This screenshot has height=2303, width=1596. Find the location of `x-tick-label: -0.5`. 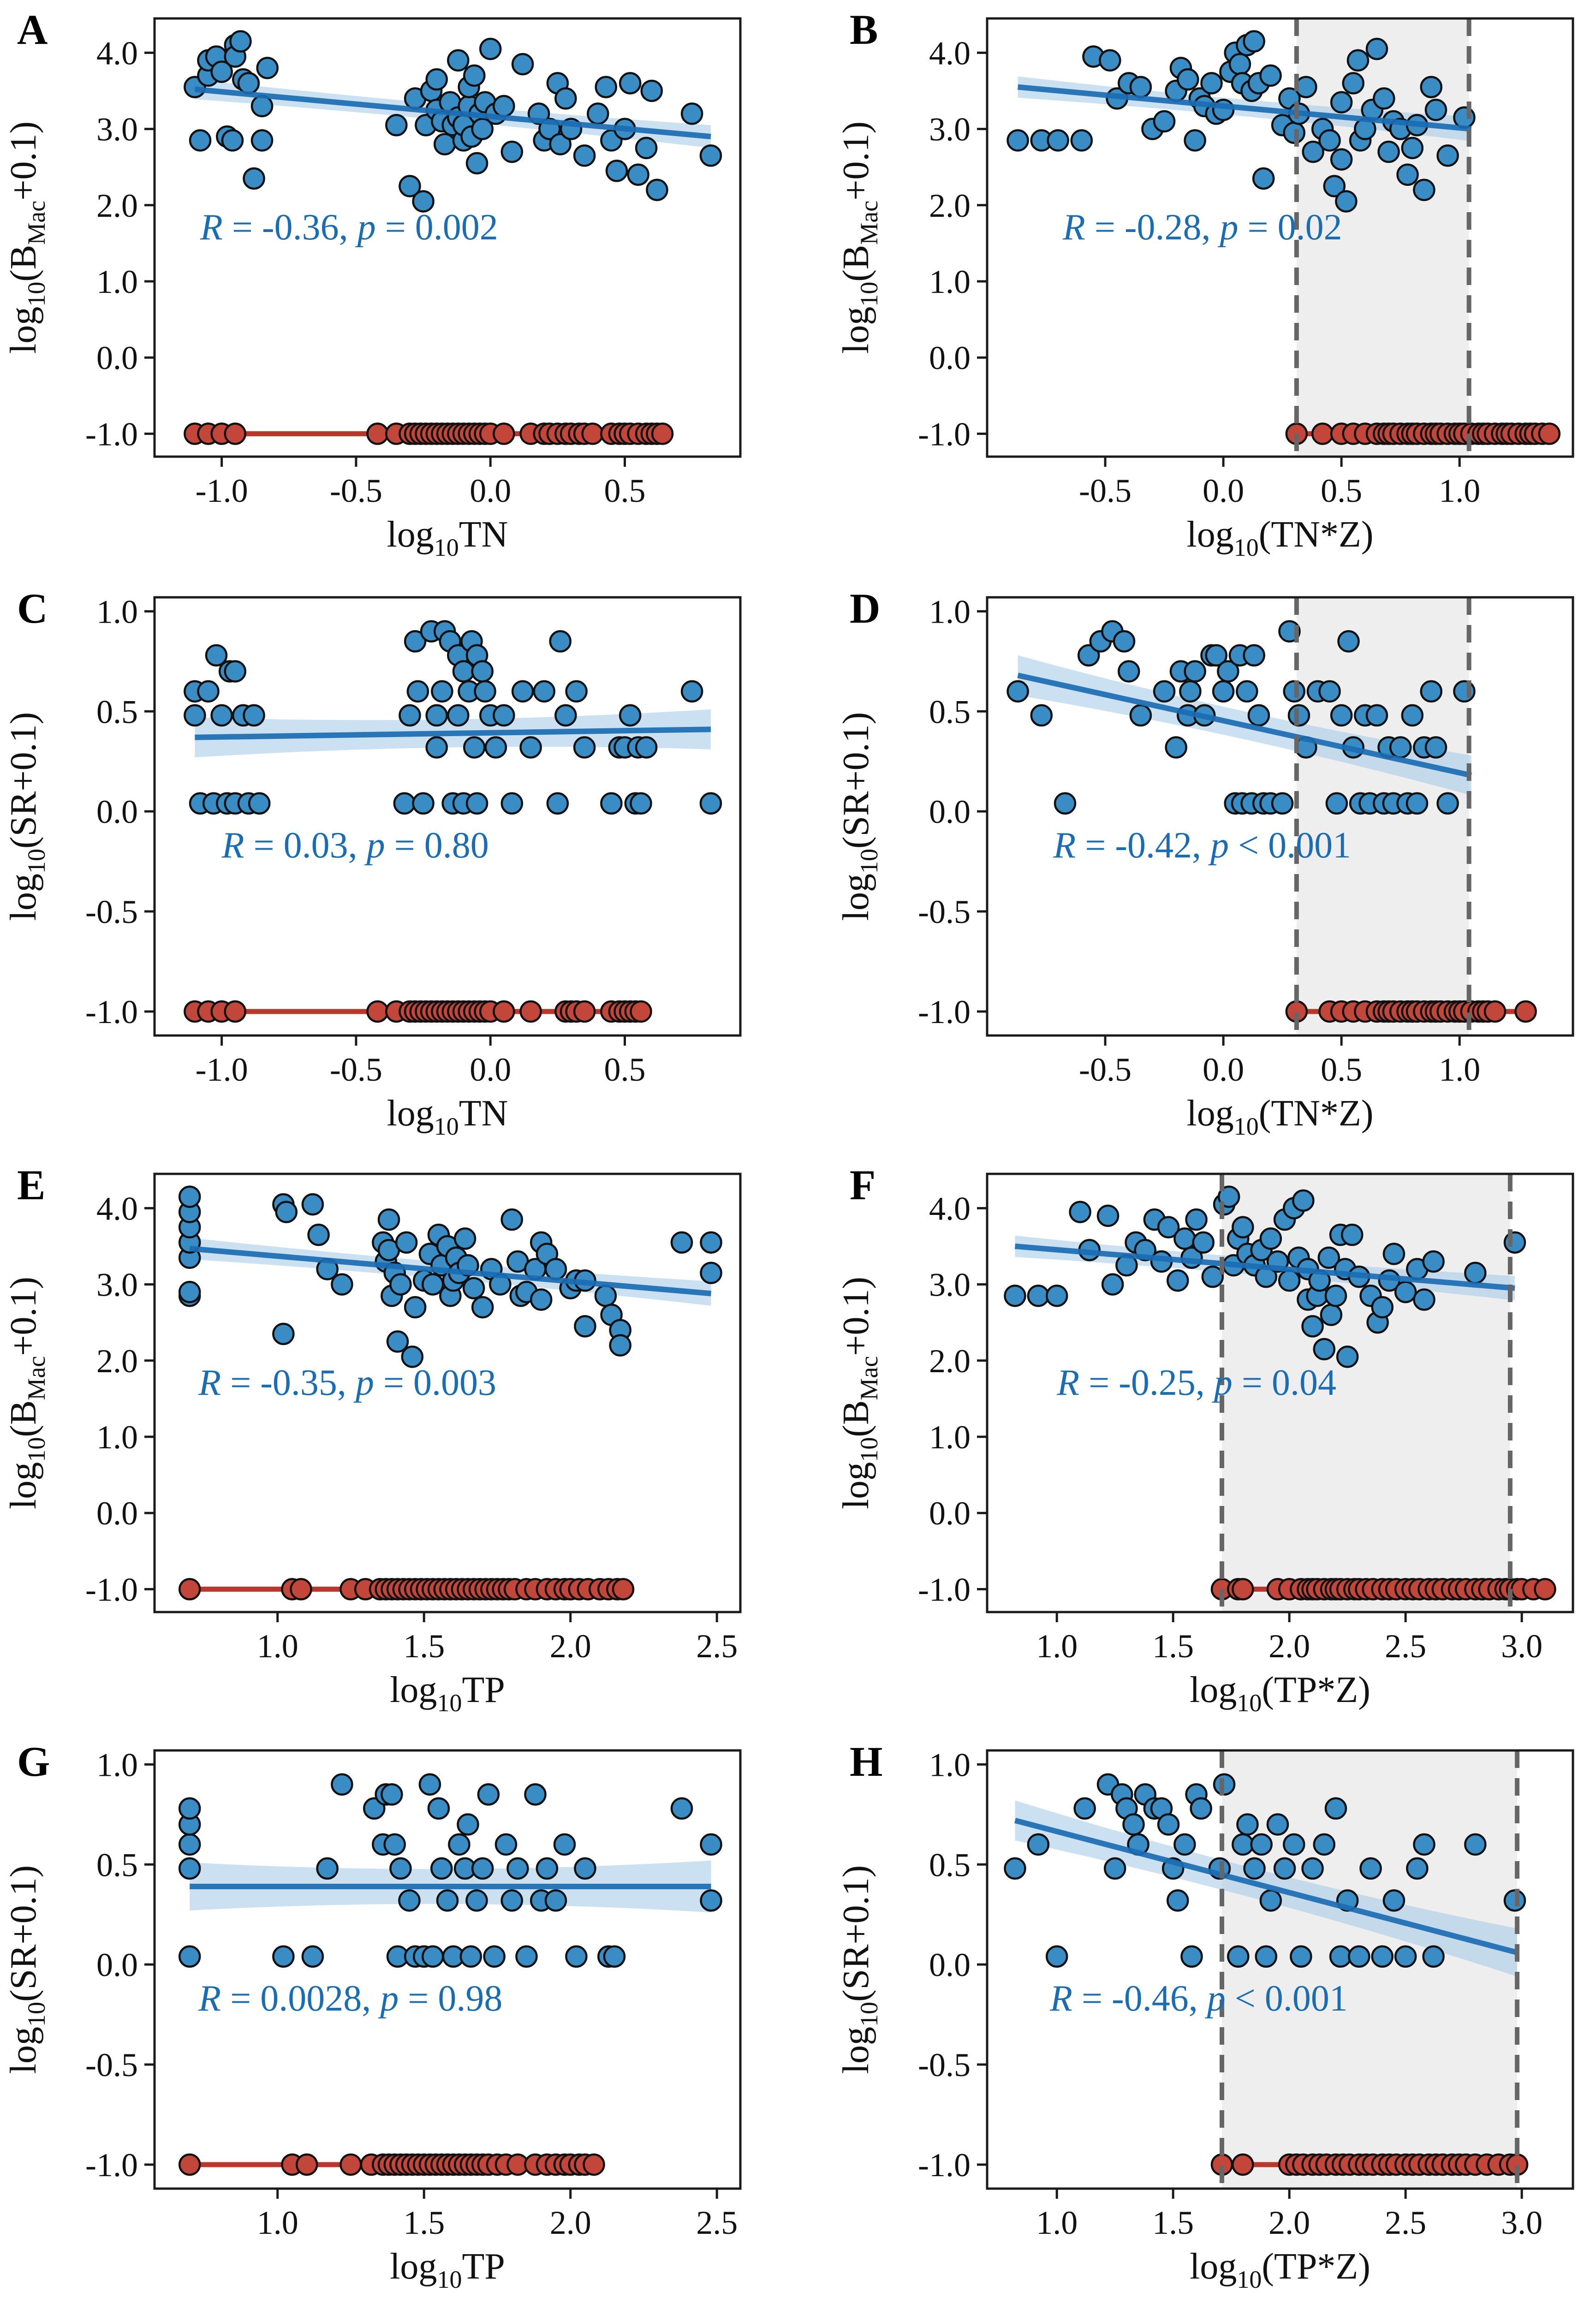

x-tick-label: -0.5 is located at coordinates (356, 490).